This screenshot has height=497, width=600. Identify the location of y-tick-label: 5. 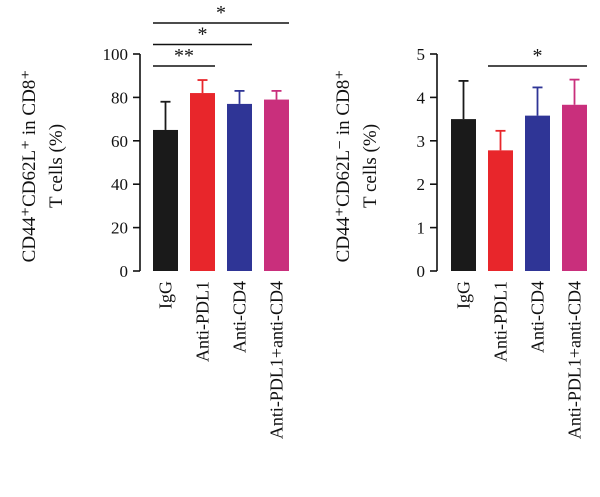
(421, 54).